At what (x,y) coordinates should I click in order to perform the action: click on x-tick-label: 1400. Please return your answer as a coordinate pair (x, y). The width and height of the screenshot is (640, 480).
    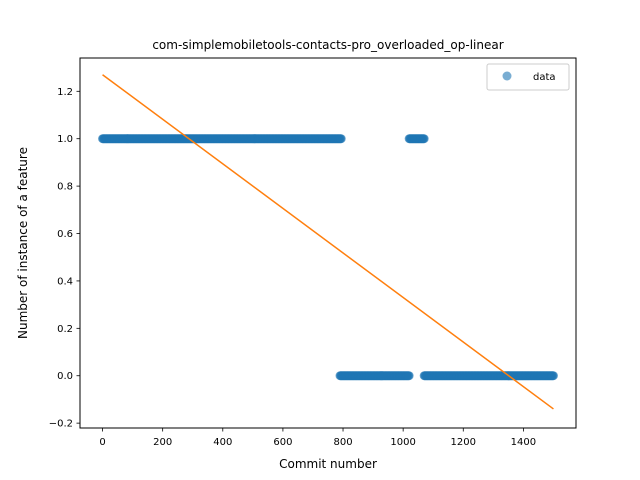
    Looking at the image, I should click on (523, 442).